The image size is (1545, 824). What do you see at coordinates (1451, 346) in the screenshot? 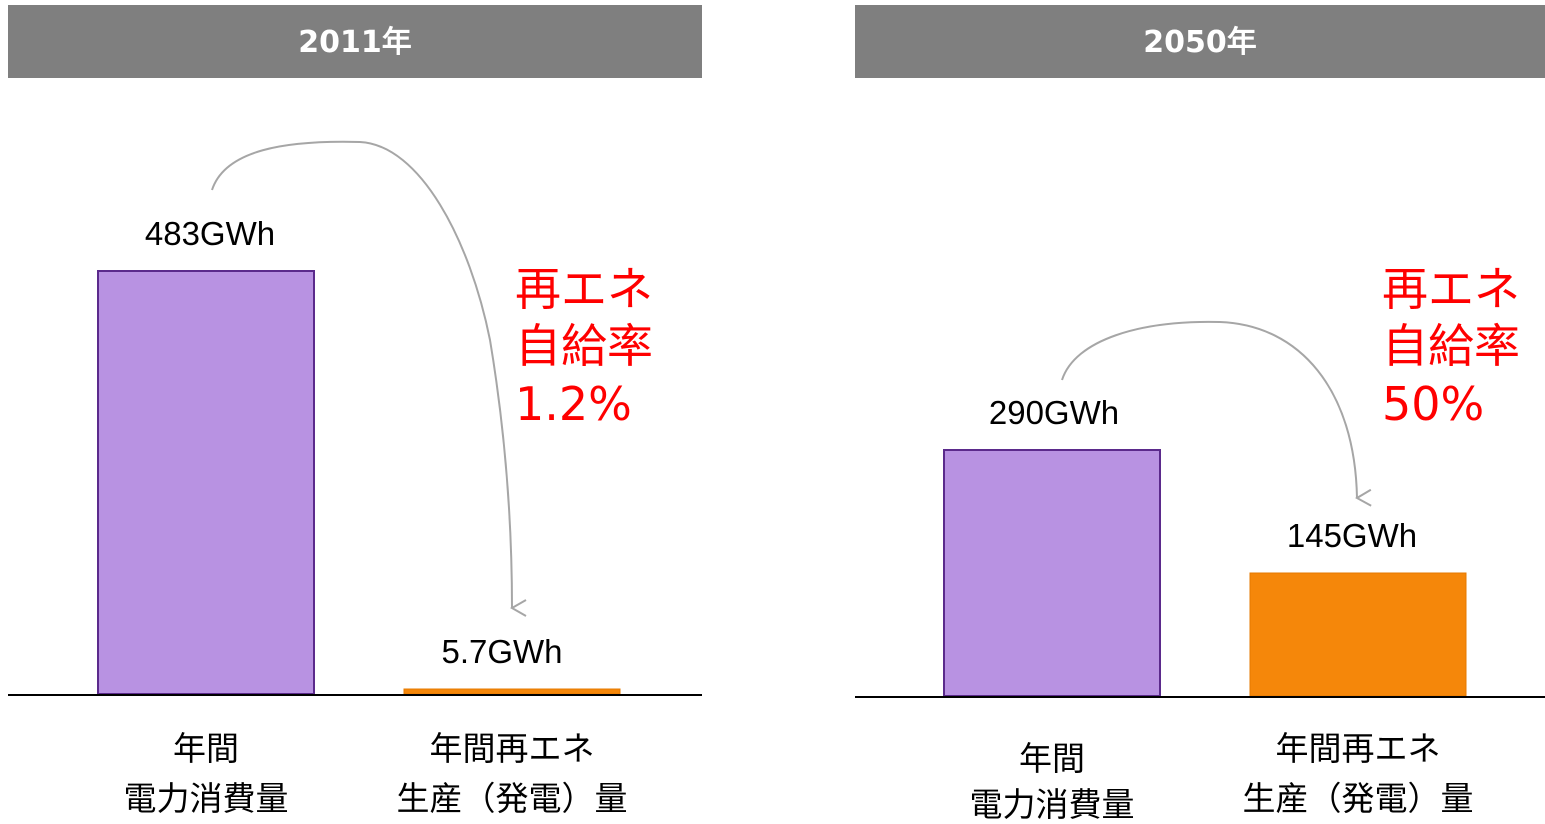
I see `self-sufficiency-label-2050-line2: 自給率` at bounding box center [1451, 346].